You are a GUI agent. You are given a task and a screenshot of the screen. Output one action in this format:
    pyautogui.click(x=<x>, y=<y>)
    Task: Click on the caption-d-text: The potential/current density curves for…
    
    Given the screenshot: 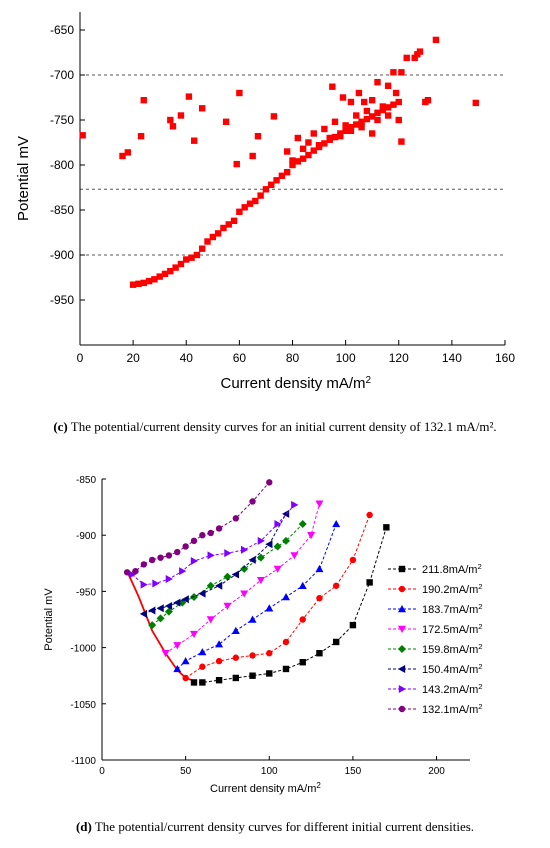 What is the action you would take?
    pyautogui.click(x=283, y=826)
    